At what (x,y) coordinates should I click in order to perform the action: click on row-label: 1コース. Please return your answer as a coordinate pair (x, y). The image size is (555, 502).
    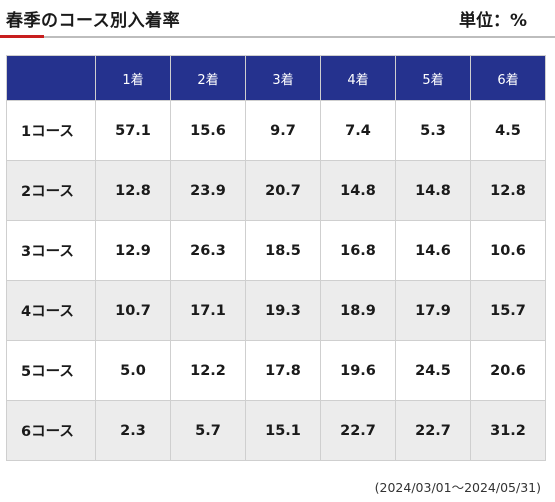
    Looking at the image, I should click on (51, 130).